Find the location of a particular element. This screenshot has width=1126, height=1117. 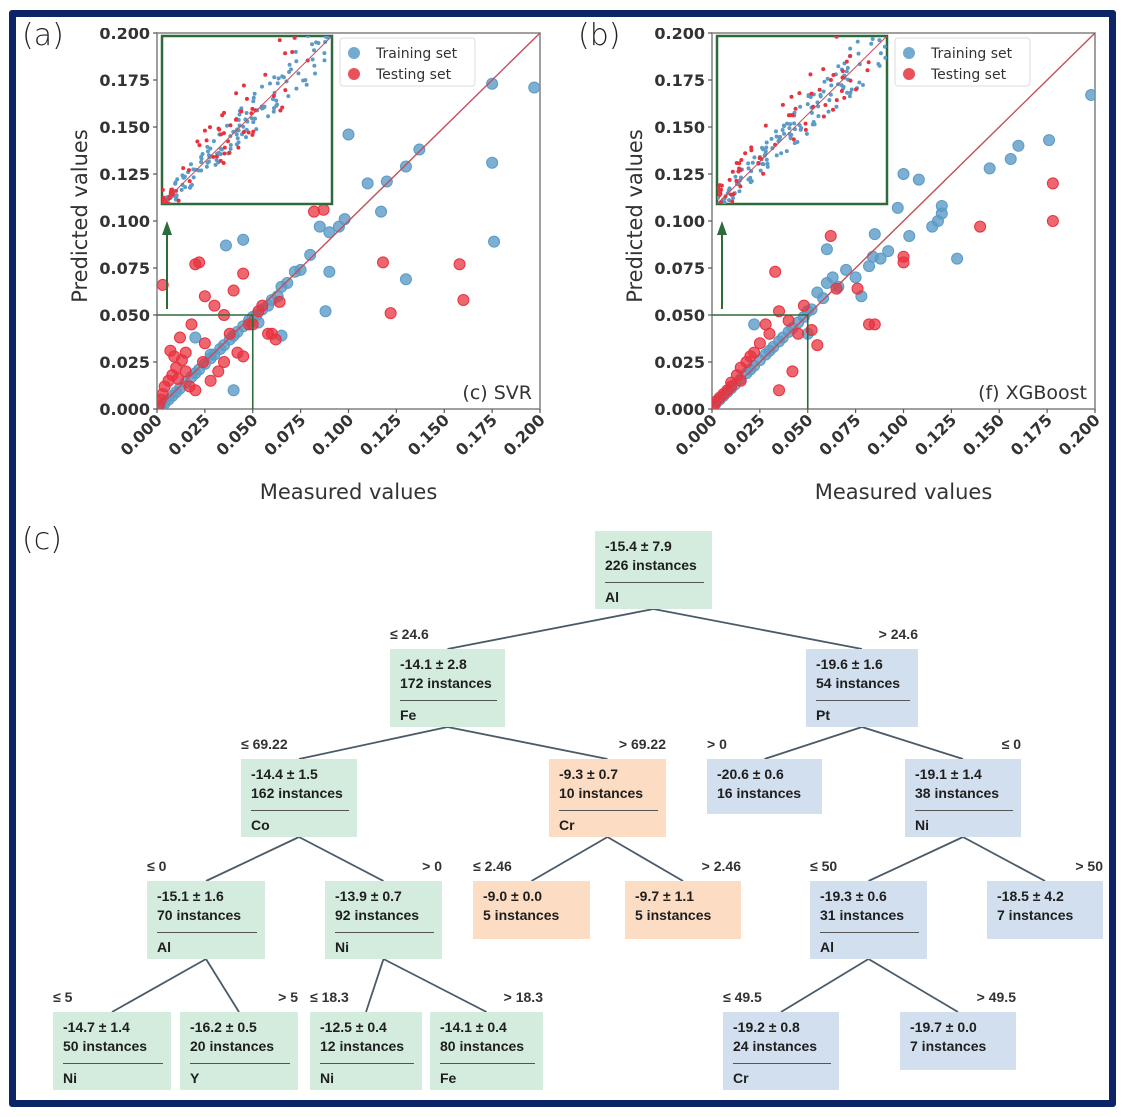

node-instance-count: 172 instances is located at coordinates (446, 683).